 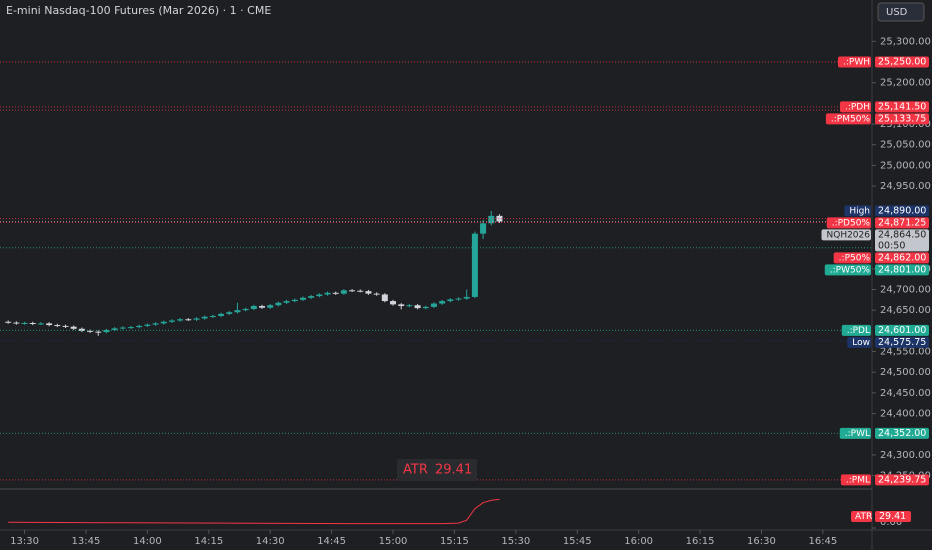 I want to click on atr-value: 29.41, so click(x=892, y=516).